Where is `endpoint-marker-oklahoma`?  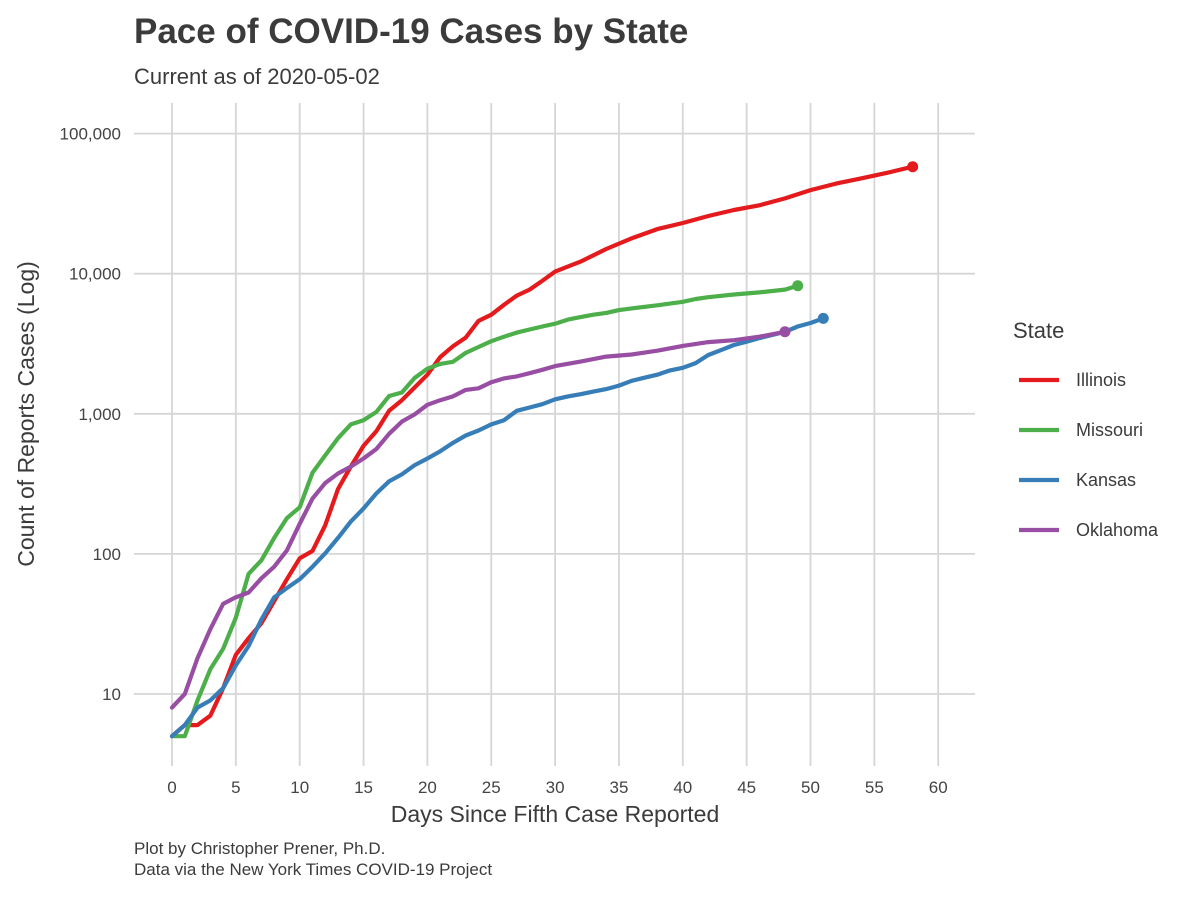
endpoint-marker-oklahoma is located at coordinates (785, 332).